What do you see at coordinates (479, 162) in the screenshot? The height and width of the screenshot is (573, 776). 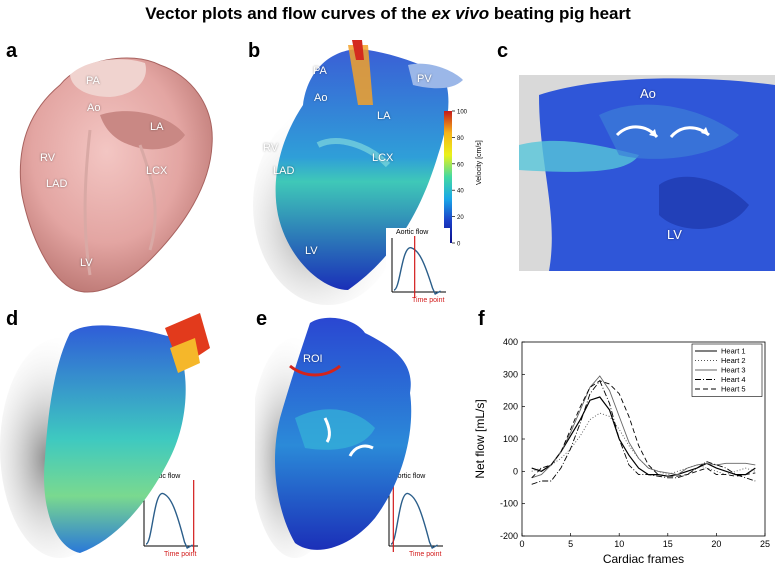 I see `colorbar-title: Velocity [cm/s]` at bounding box center [479, 162].